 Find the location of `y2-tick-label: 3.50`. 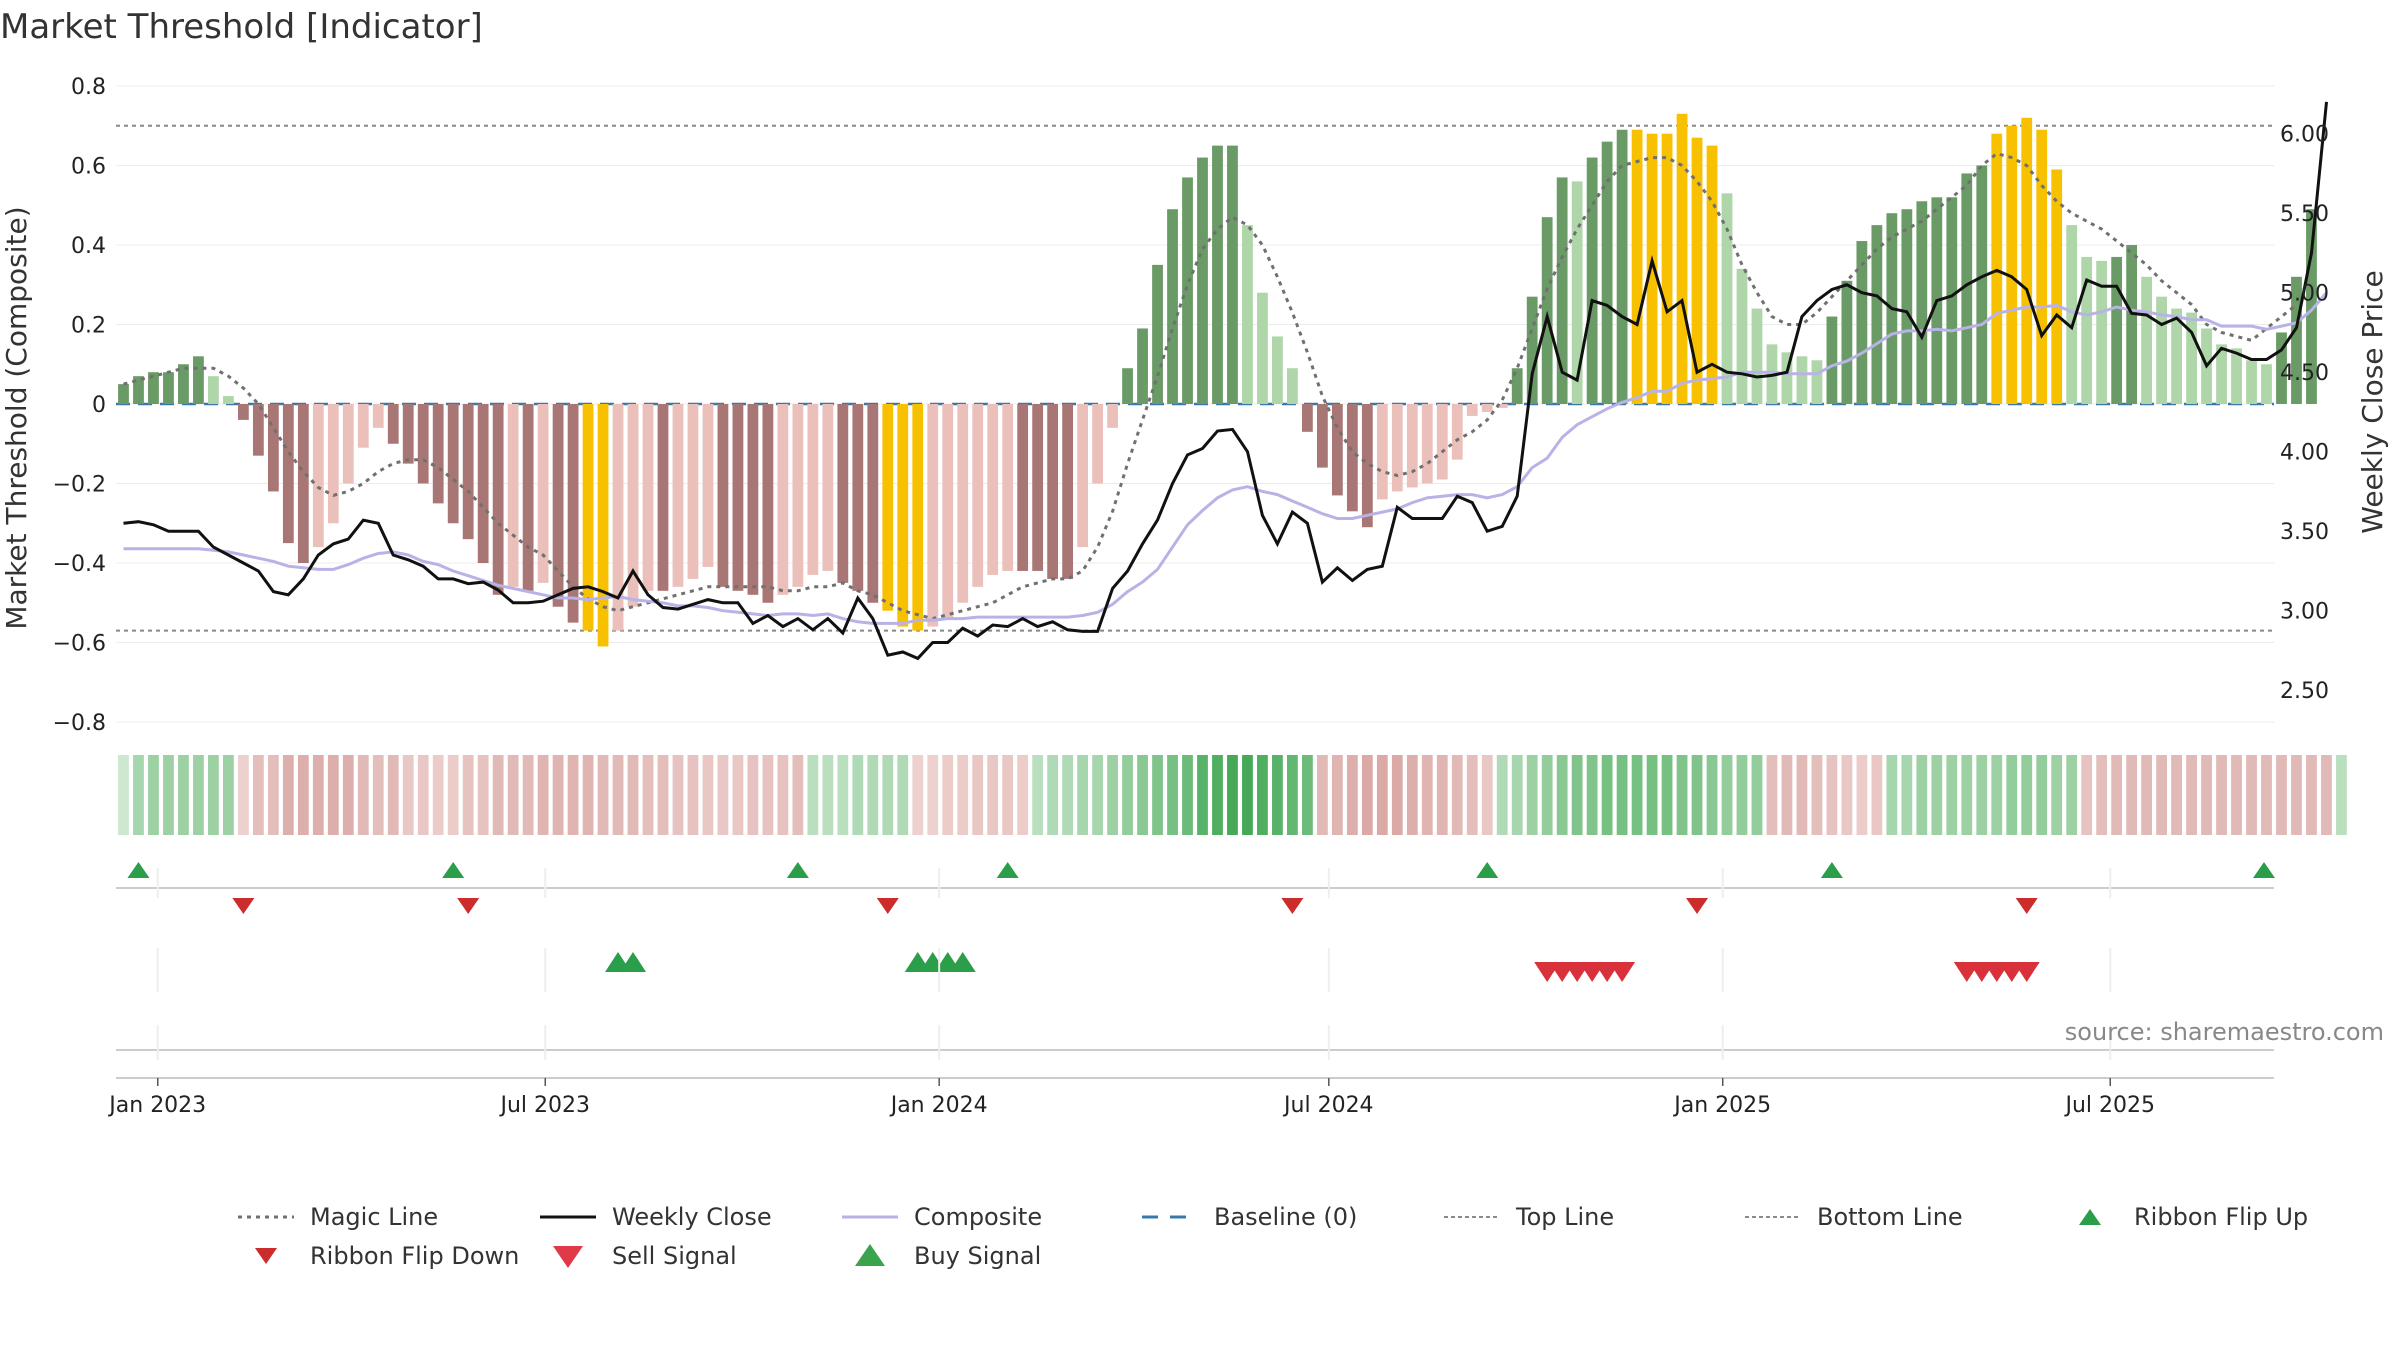

y2-tick-label: 3.50 is located at coordinates (2304, 532).